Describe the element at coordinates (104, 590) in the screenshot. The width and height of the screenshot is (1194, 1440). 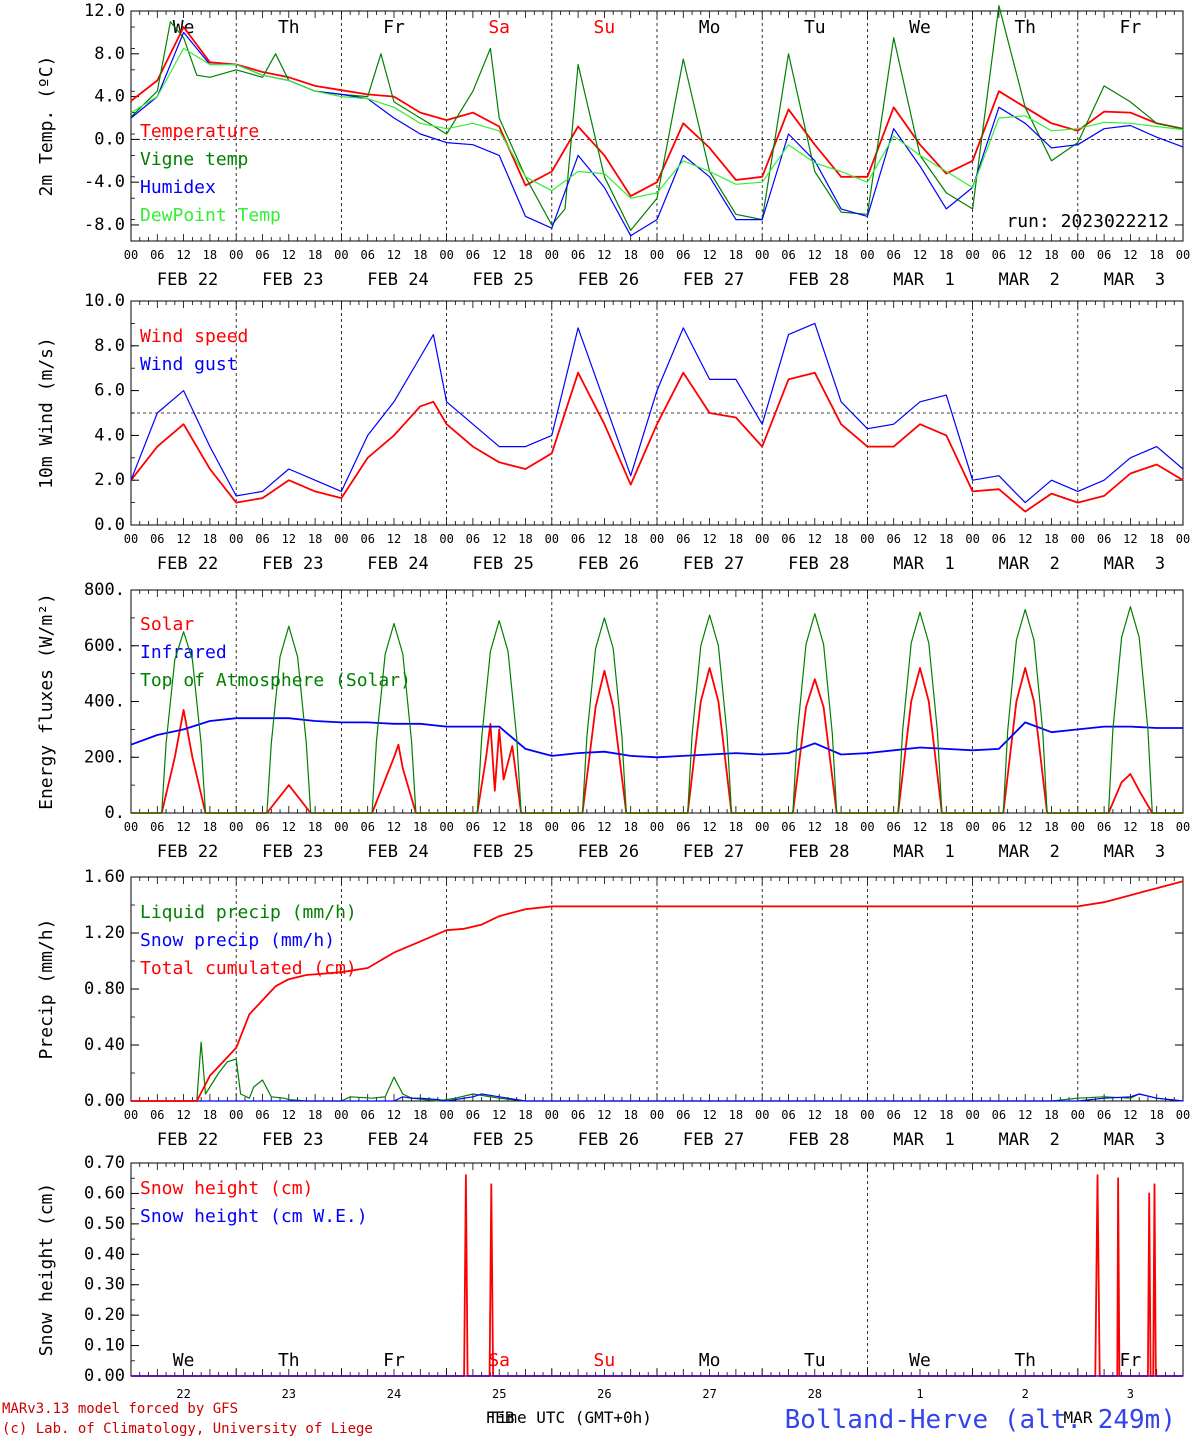
I see `y-tick-label: 800.` at that location.